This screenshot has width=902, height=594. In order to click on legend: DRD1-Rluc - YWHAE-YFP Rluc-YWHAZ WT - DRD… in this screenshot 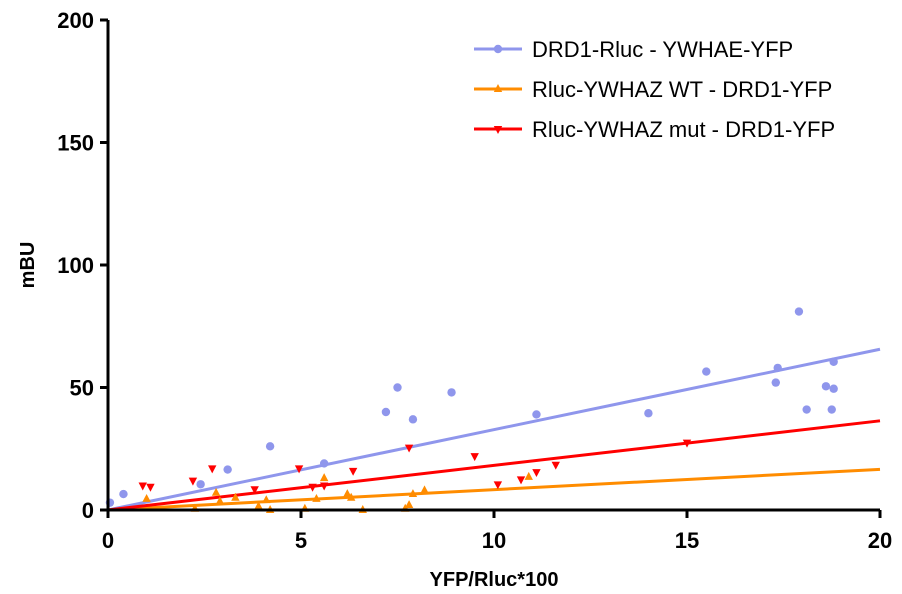, I will do `click(654, 89)`.